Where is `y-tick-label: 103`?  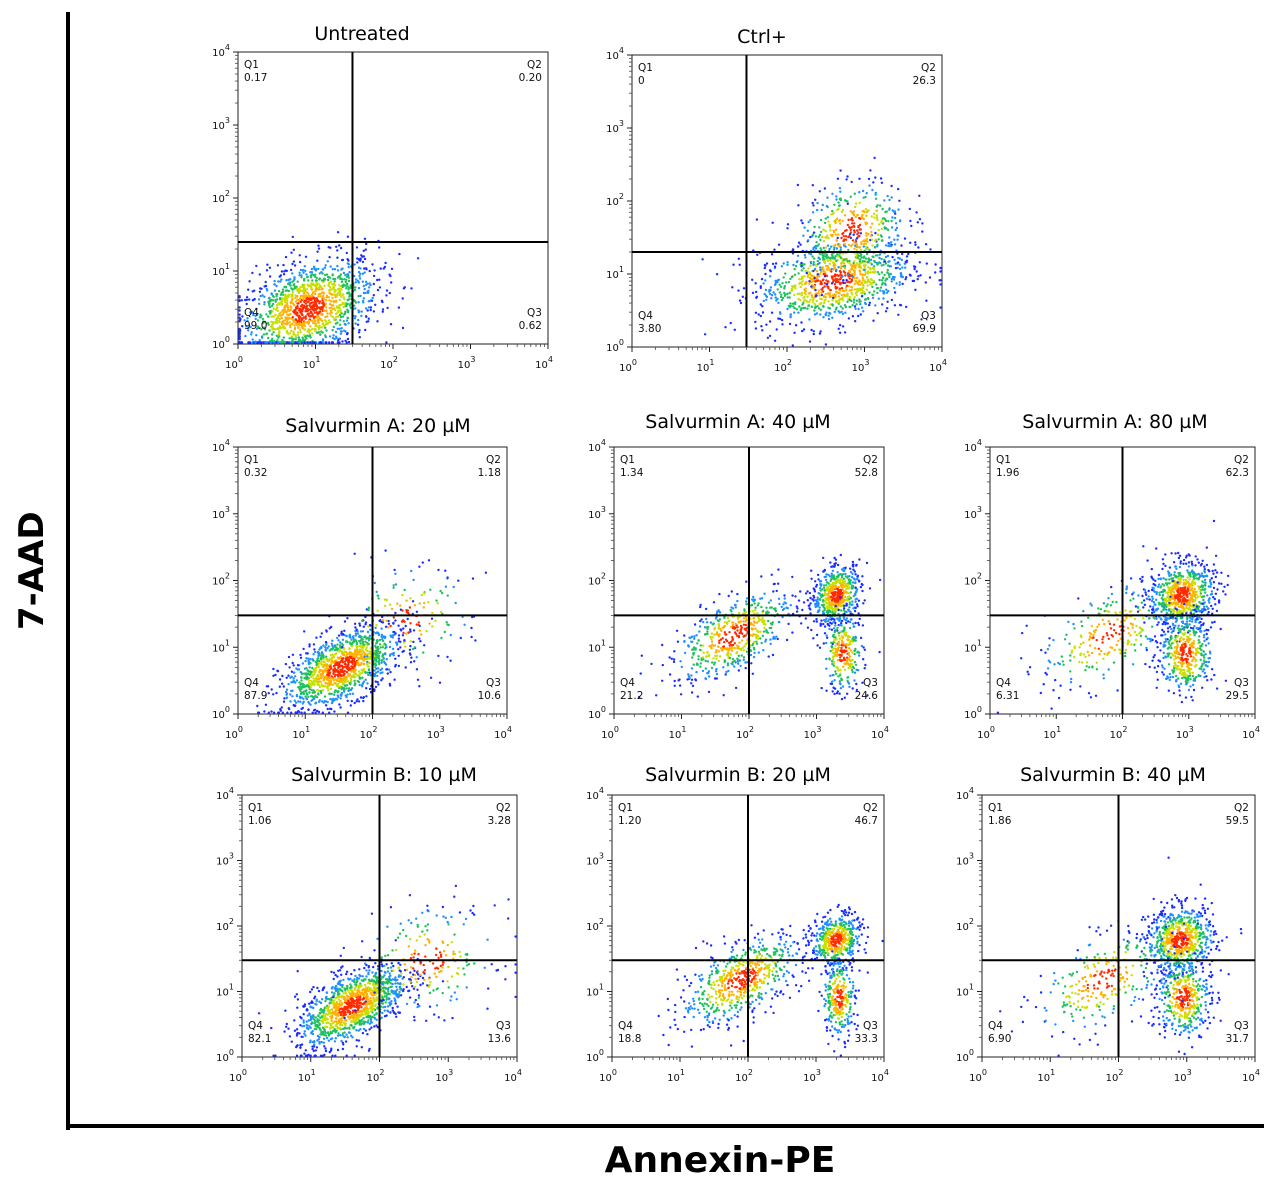
y-tick-label: 103 is located at coordinates (615, 127).